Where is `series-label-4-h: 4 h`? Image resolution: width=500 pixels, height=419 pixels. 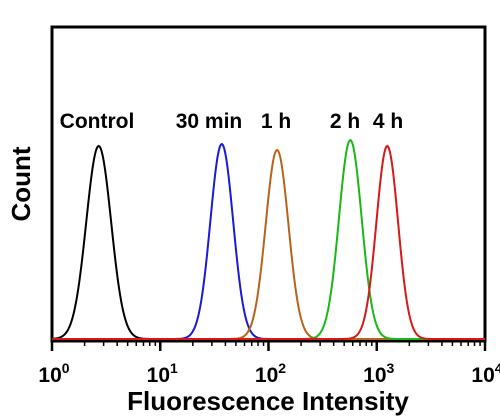
series-label-4-h: 4 h is located at coordinates (388, 121).